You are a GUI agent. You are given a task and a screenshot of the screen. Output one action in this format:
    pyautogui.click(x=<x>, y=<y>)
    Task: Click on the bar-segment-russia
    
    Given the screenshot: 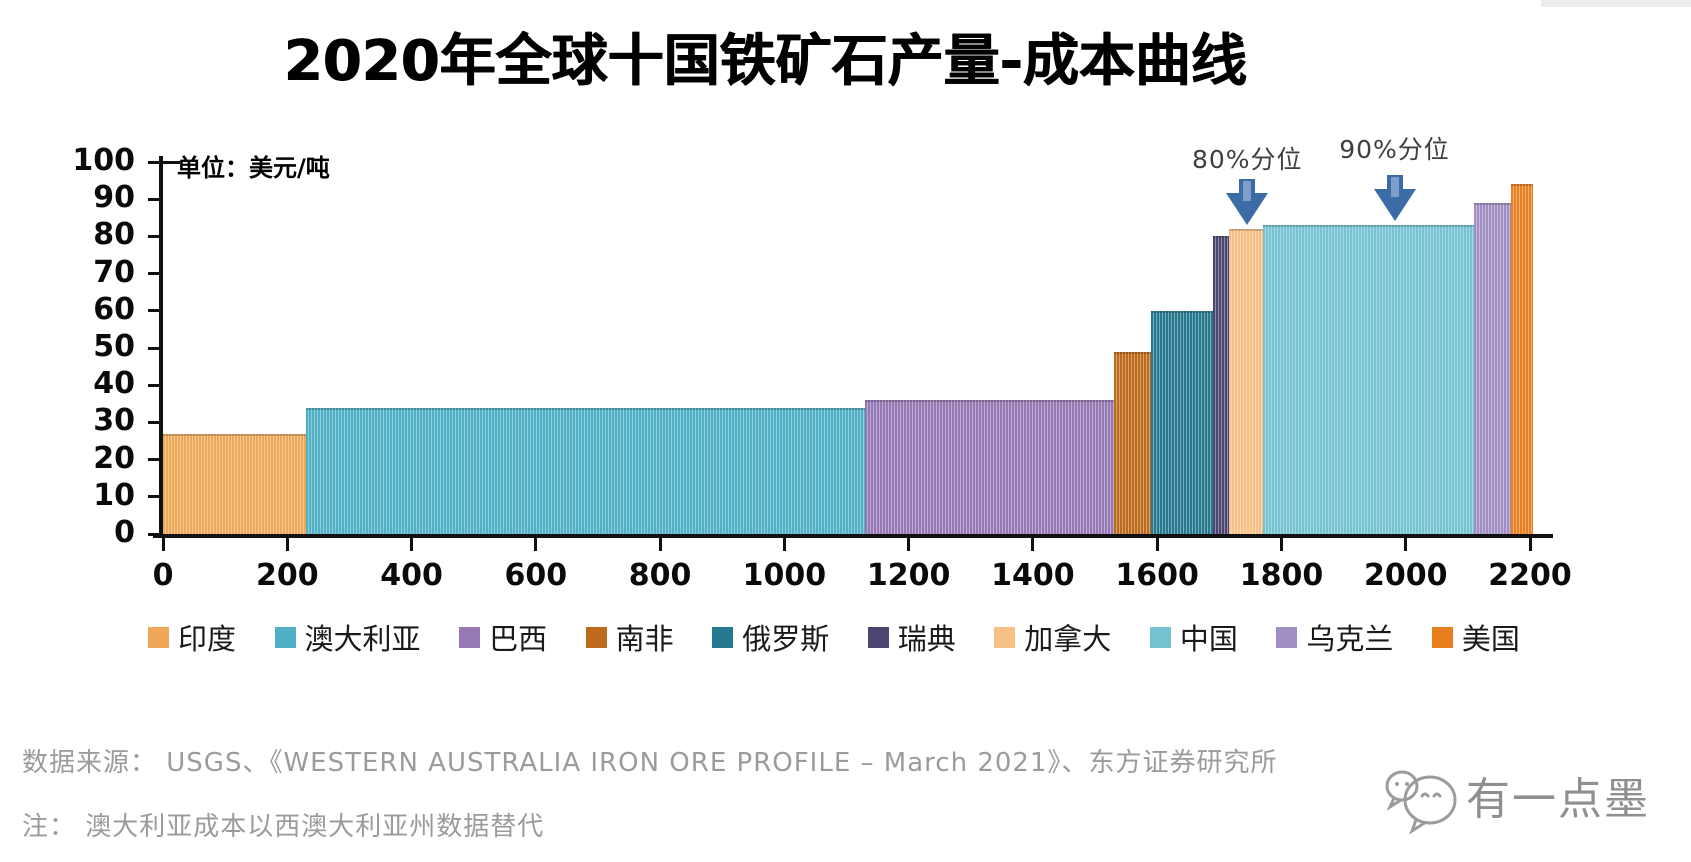 What is the action you would take?
    pyautogui.click(x=1182, y=422)
    